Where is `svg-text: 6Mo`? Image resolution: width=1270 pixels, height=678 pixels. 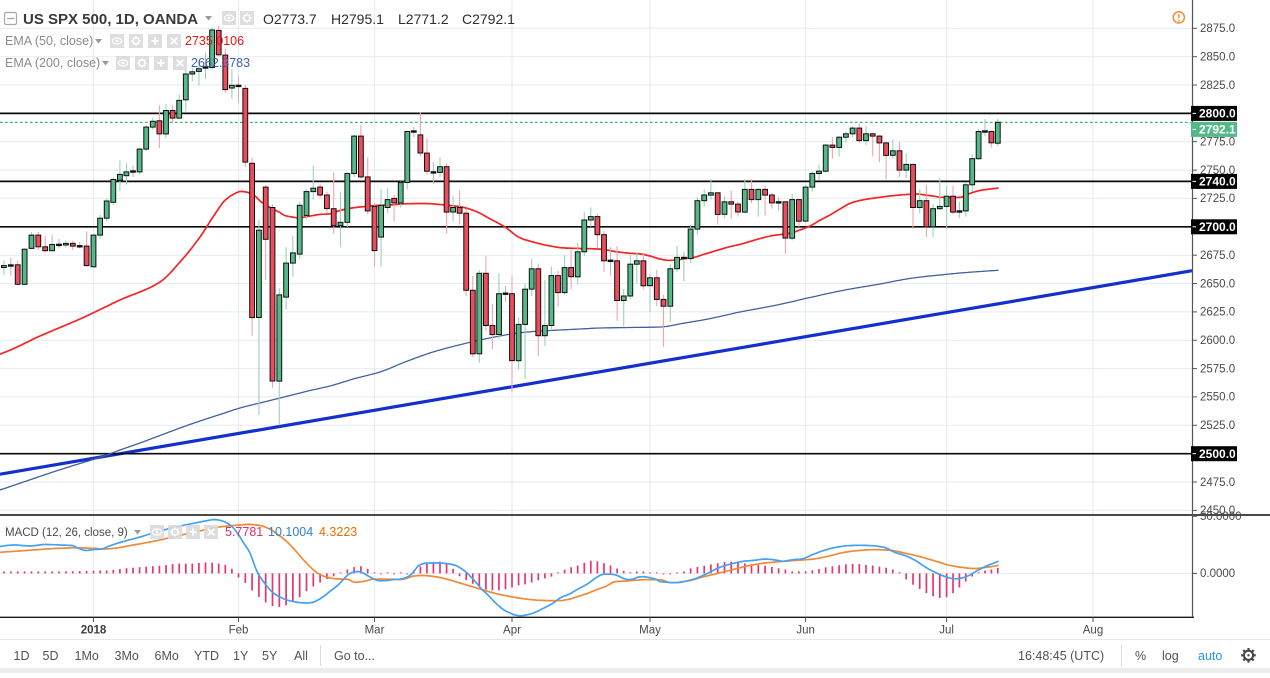
svg-text: 6Mo is located at coordinates (167, 656).